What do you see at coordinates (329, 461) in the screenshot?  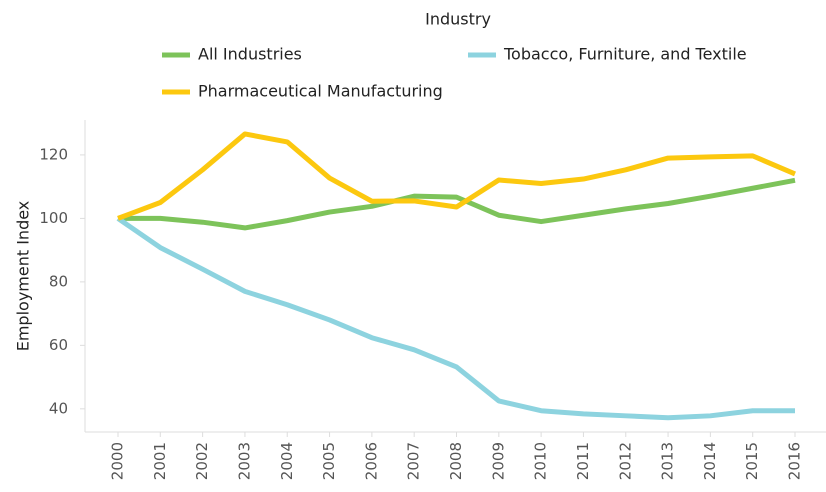 I see `x-tick-label: 2005` at bounding box center [329, 461].